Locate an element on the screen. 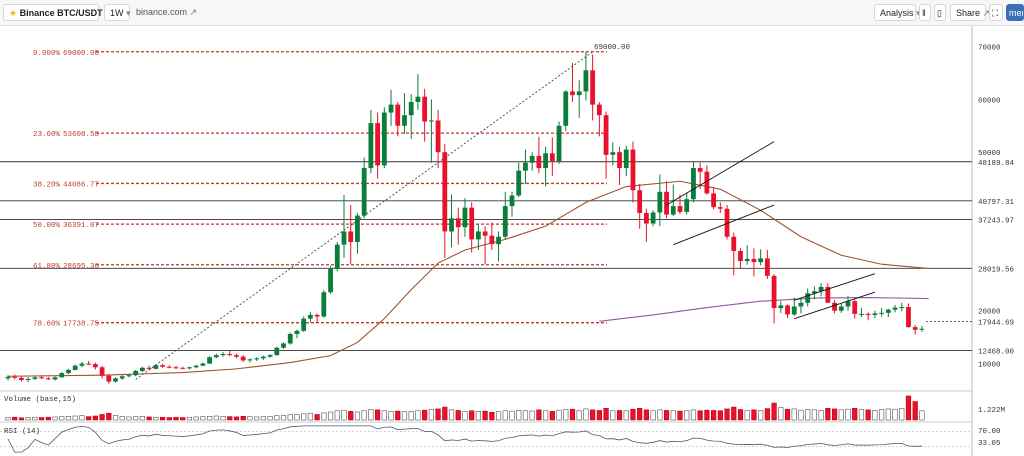 Image resolution: width=1024 pixels, height=456 pixels. trendline is located at coordinates (835, 287).